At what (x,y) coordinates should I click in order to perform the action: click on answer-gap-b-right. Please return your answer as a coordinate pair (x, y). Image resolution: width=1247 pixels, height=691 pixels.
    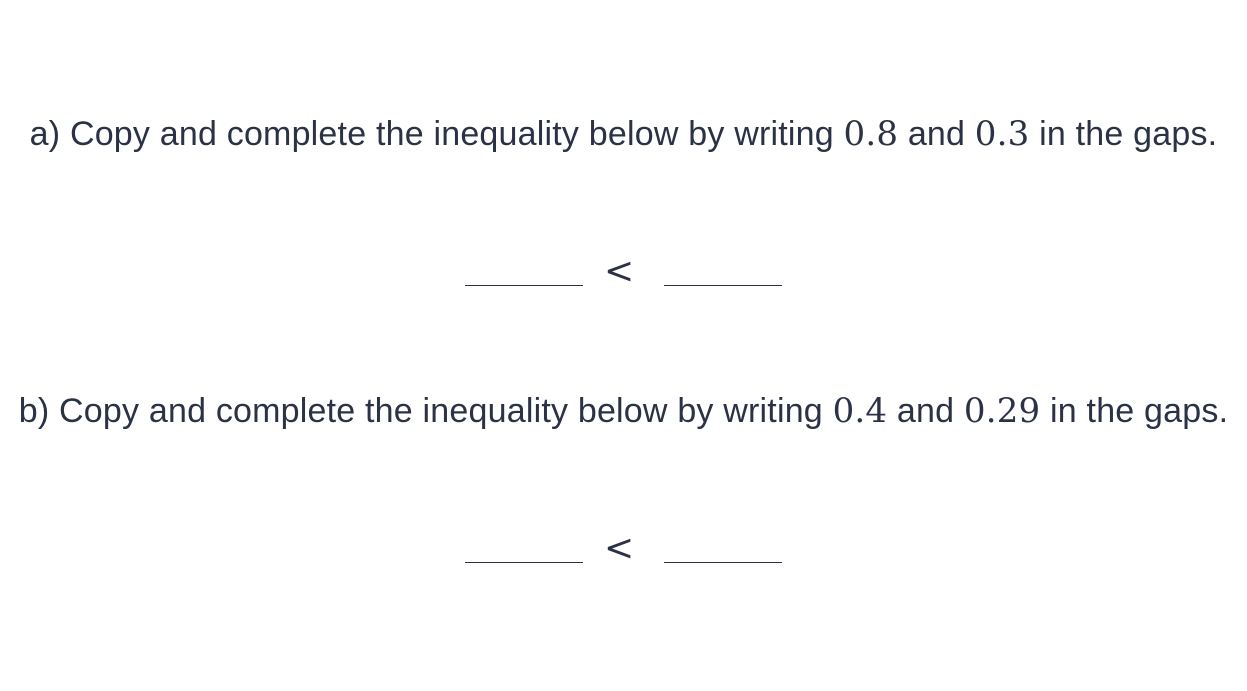
    Looking at the image, I should click on (723, 562).